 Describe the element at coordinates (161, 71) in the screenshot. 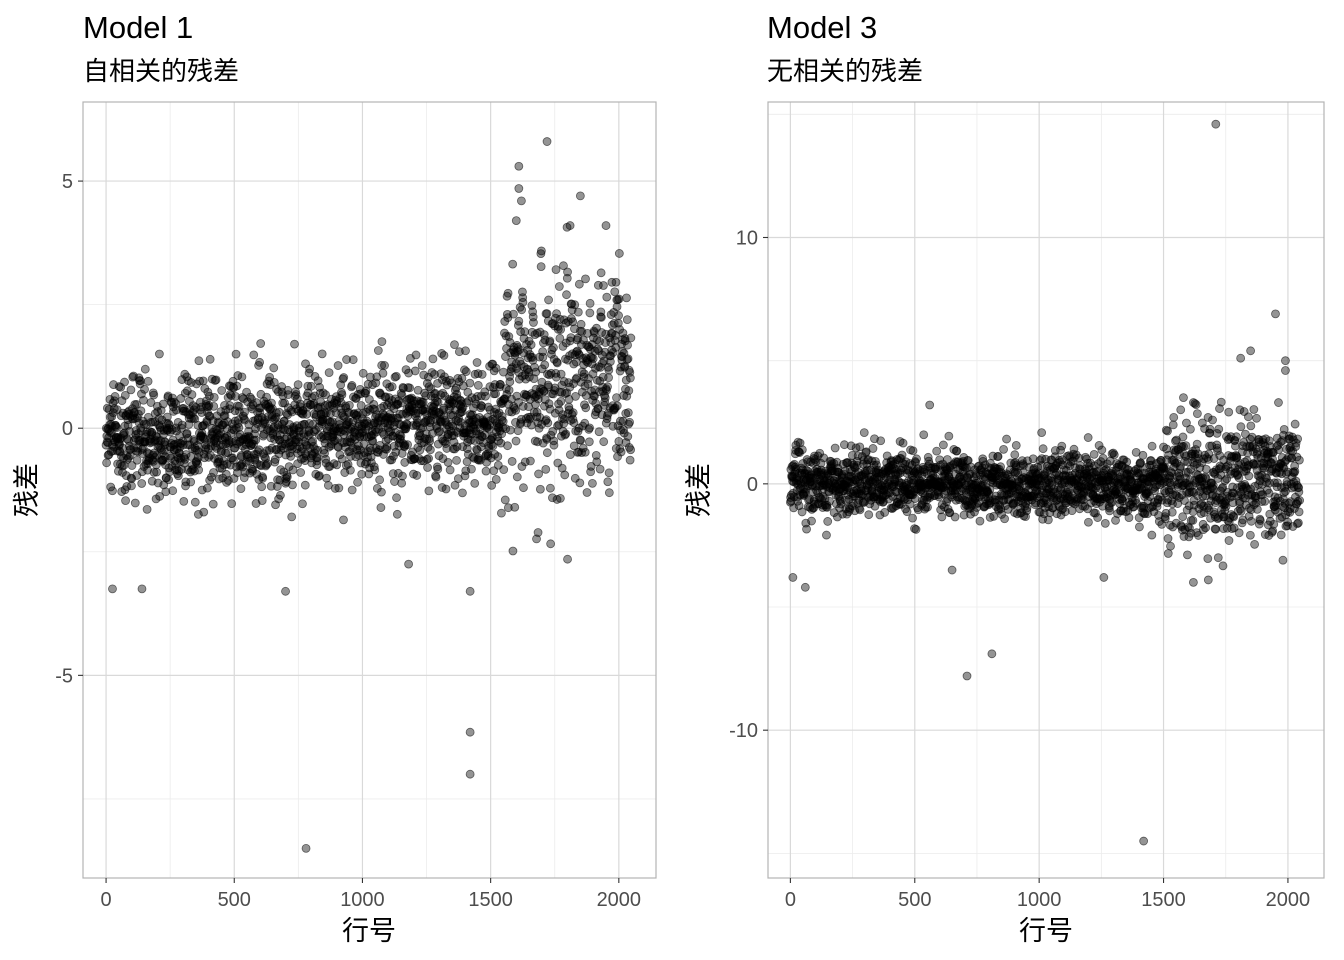

I see `panel-subtitle: 自相关的残差` at that location.